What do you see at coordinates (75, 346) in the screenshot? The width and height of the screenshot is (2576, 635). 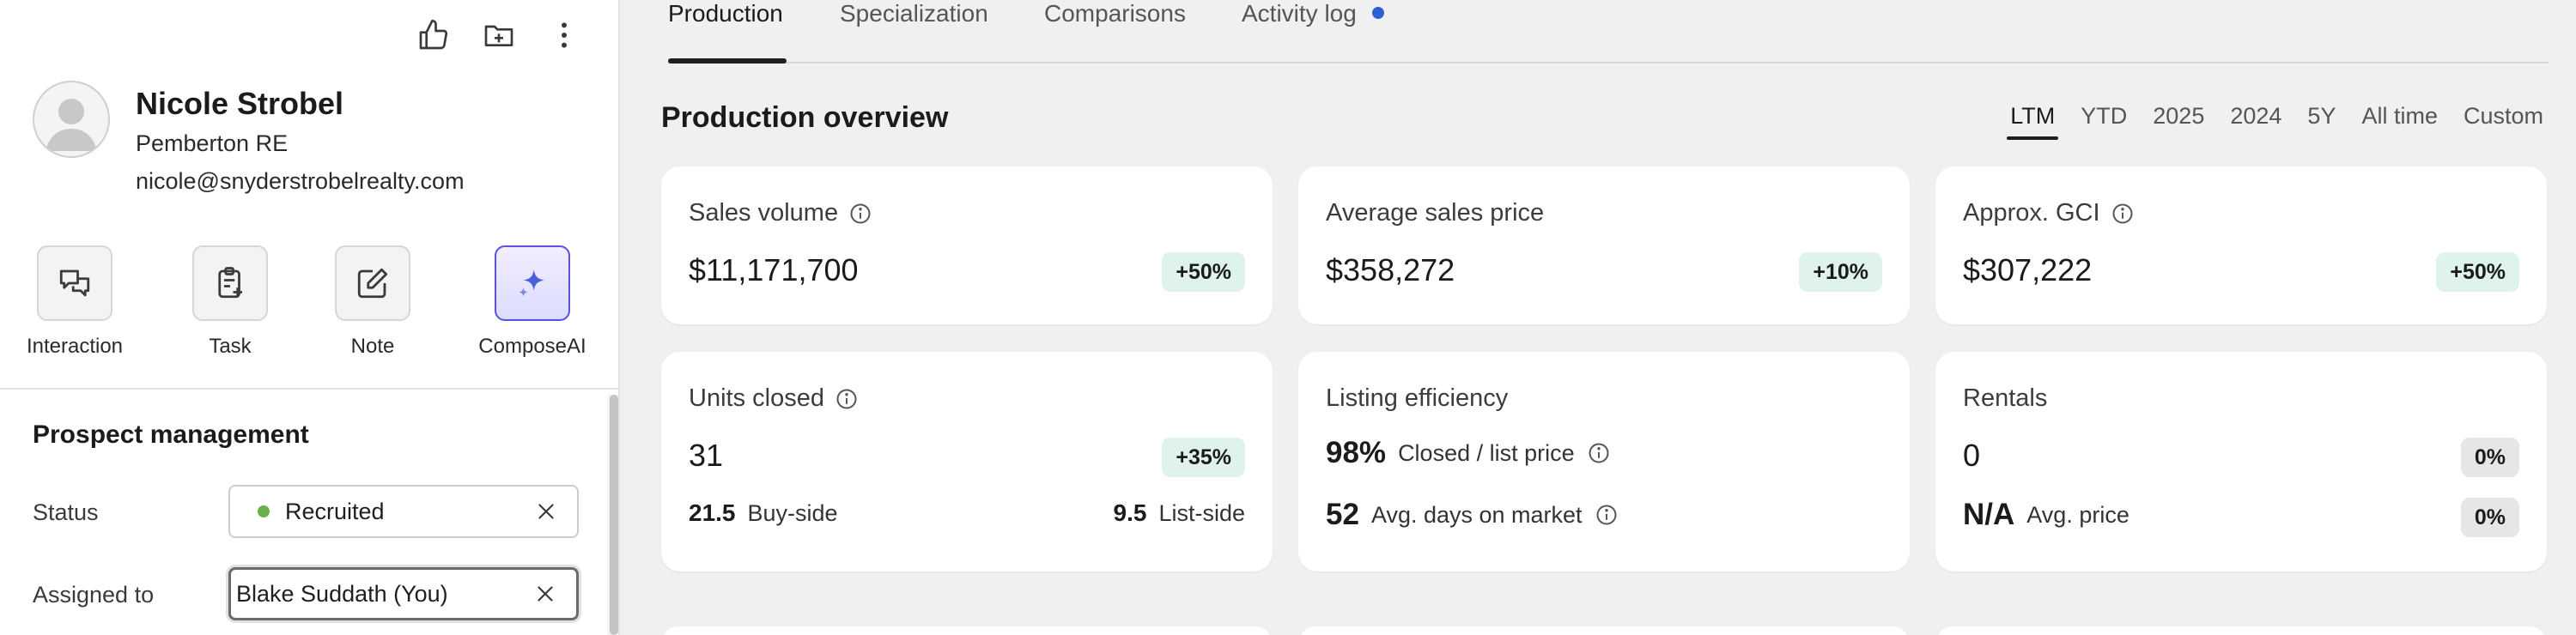 I see `interaction-label: Interaction` at bounding box center [75, 346].